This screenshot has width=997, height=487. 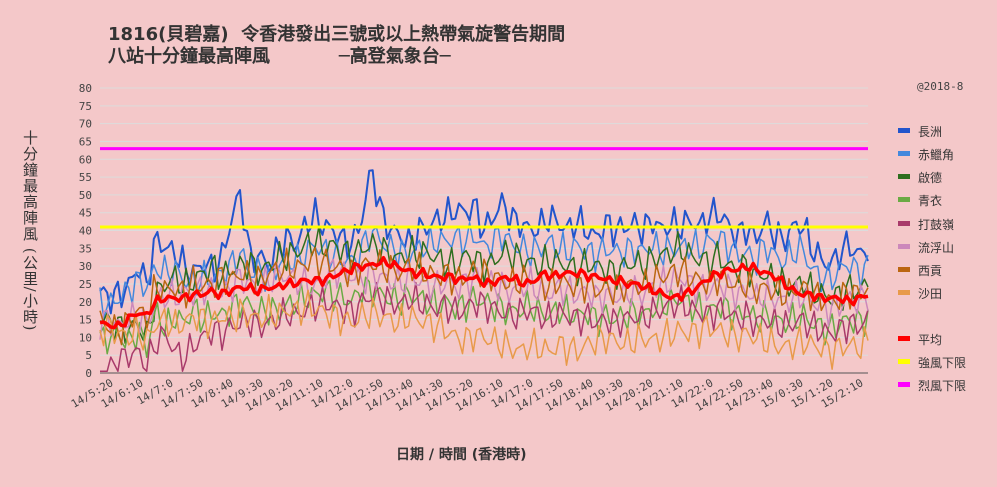 I want to click on title-line-2: 八站十分鐘最高陣風 ─高登氣象台─, so click(x=279, y=56).